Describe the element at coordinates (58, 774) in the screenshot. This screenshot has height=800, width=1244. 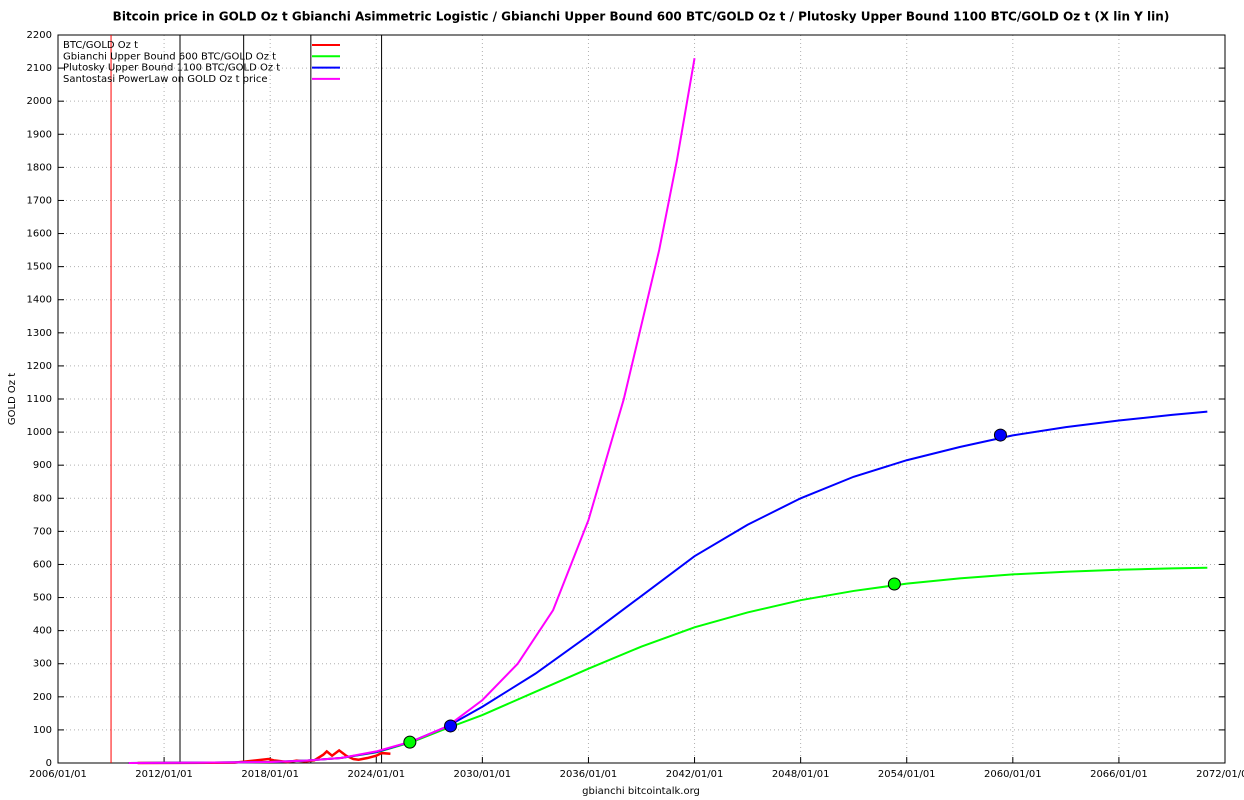
I see `x-tick-label: 2006/01/01` at that location.